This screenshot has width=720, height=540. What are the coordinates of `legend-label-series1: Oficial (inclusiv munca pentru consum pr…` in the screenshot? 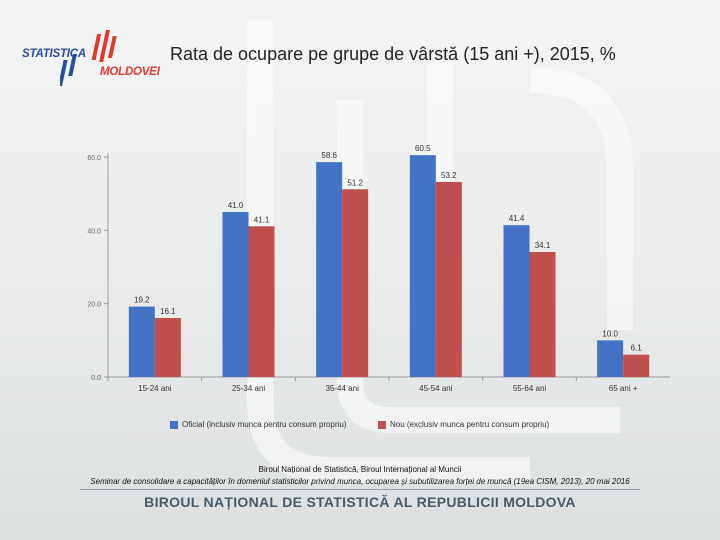 It's located at (264, 424).